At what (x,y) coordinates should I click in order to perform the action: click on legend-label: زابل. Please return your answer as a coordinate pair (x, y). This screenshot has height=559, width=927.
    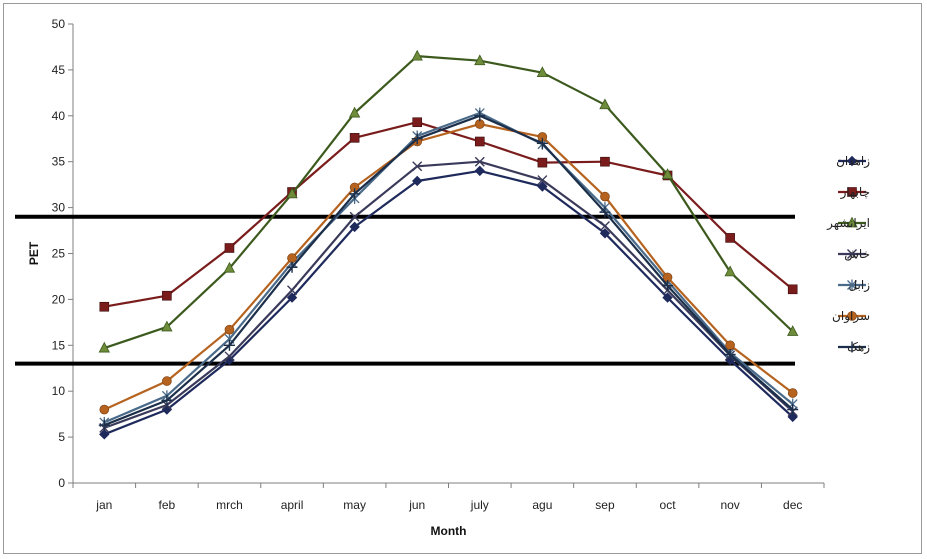
    Looking at the image, I should click on (859, 285).